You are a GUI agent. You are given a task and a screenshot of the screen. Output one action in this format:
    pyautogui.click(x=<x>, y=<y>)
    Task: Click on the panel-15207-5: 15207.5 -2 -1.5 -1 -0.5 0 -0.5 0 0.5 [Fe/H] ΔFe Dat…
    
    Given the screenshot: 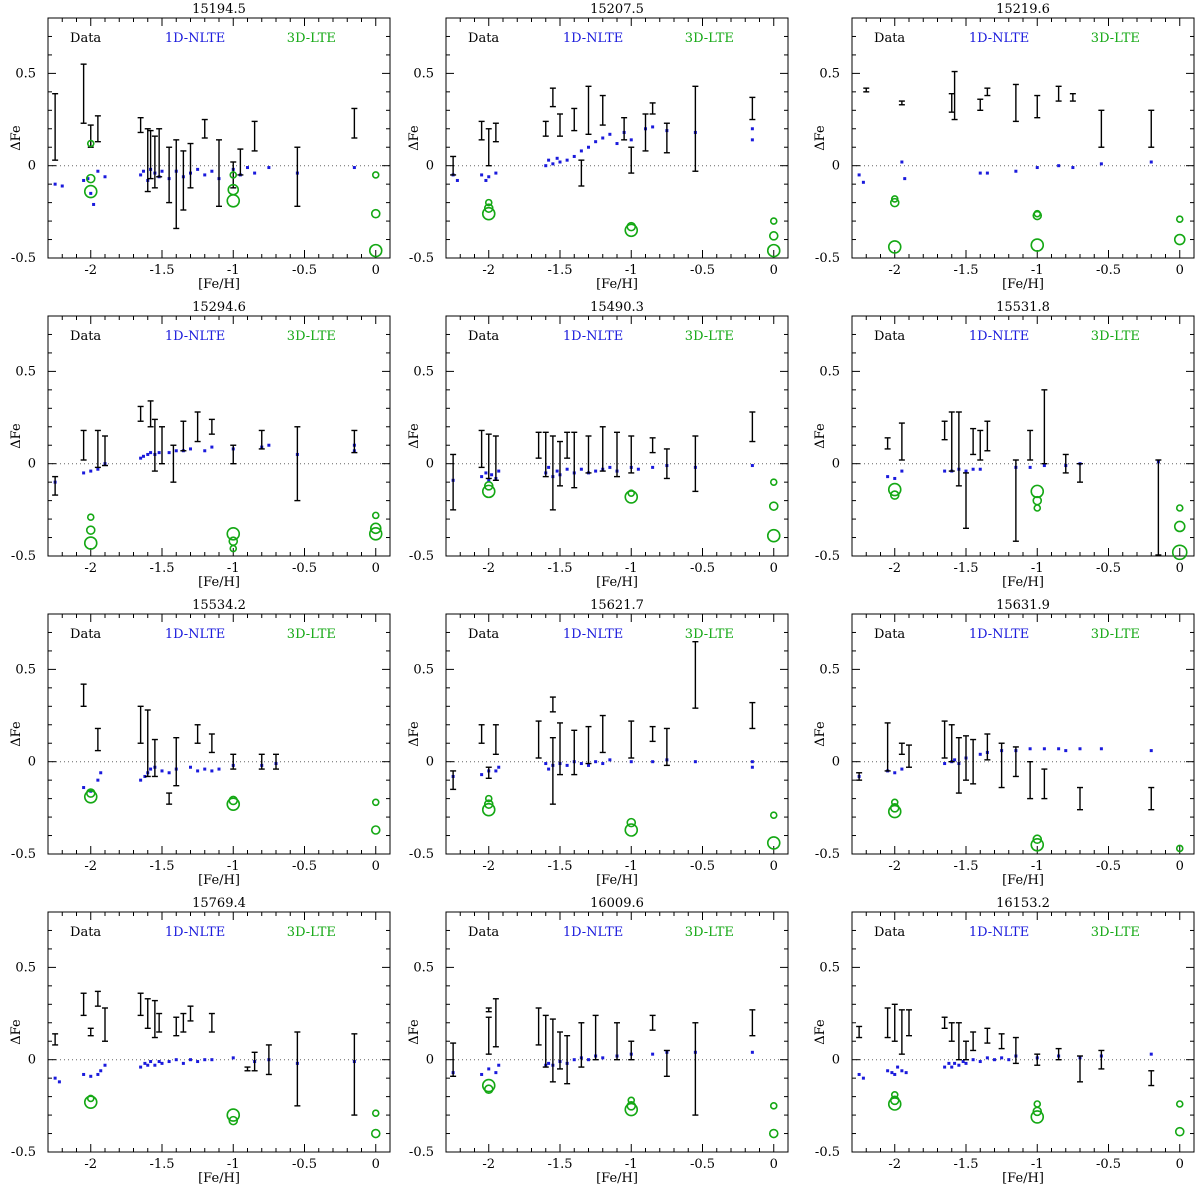 What is the action you would take?
    pyautogui.click(x=598, y=147)
    